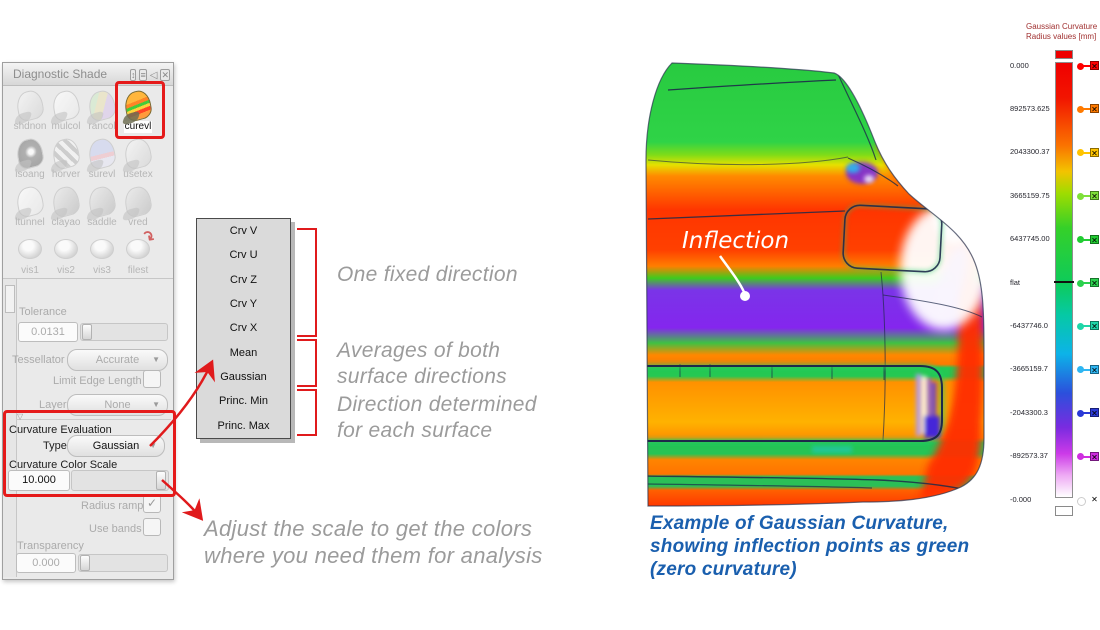 The width and height of the screenshot is (1100, 630). Describe the element at coordinates (116, 446) in the screenshot. I see `type-dropdown: Gaussian ▼` at that location.